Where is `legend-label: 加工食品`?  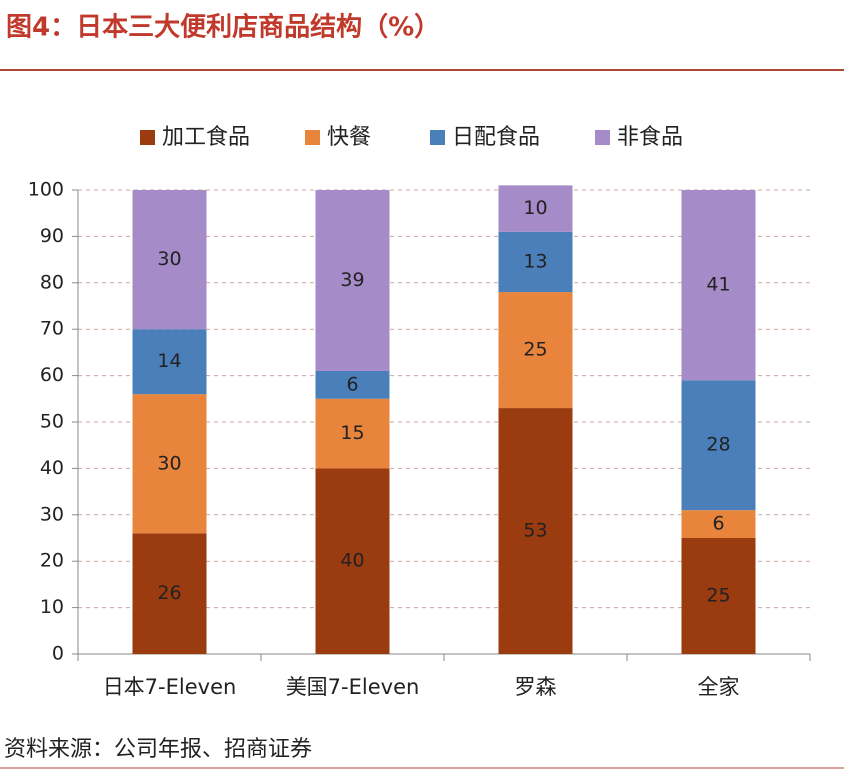 legend-label: 加工食品 is located at coordinates (206, 137).